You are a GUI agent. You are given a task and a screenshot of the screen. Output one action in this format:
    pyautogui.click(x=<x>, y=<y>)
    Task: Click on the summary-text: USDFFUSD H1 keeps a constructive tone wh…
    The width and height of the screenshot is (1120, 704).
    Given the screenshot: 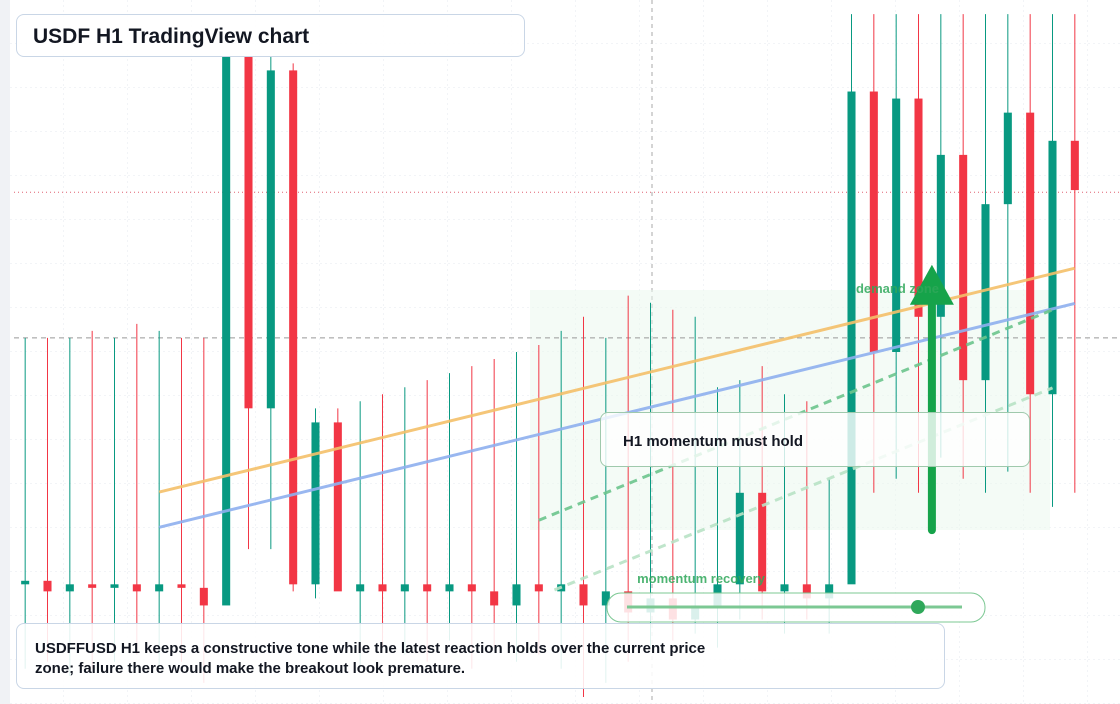 What is the action you would take?
    pyautogui.click(x=370, y=658)
    